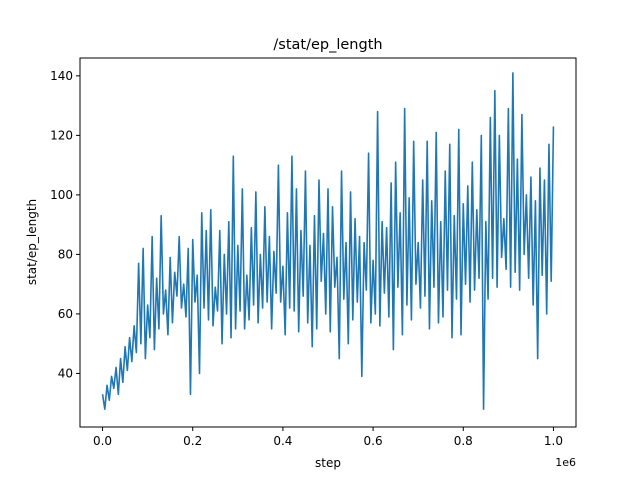 This screenshot has height=480, width=640. I want to click on x-tick-label: 0.6, so click(373, 441).